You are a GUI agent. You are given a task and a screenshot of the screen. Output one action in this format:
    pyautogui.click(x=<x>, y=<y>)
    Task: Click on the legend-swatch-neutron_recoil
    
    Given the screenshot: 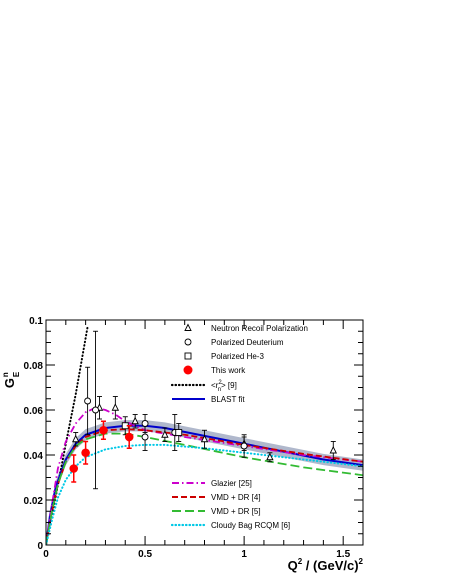 What is the action you would take?
    pyautogui.click(x=188, y=327)
    